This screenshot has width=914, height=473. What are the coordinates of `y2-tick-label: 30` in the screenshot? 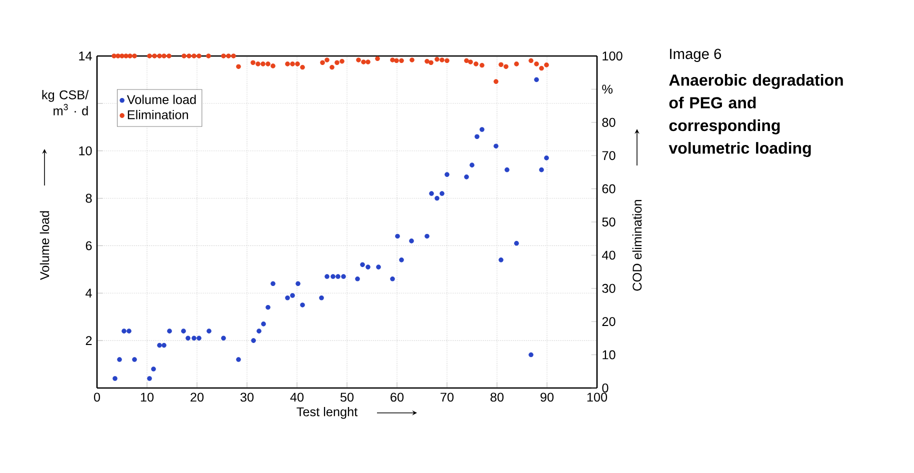 It's located at (609, 288).